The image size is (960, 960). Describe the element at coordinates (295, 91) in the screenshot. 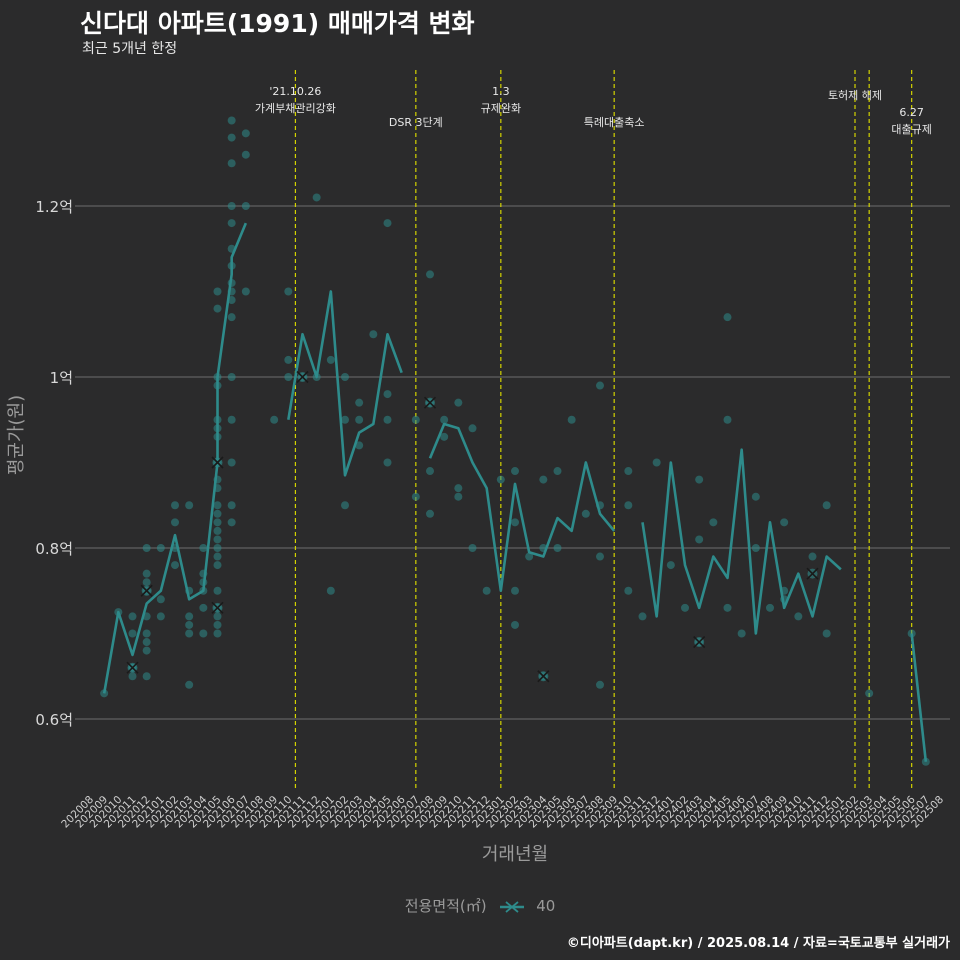

I see `event-annotation: '21.10.26` at that location.